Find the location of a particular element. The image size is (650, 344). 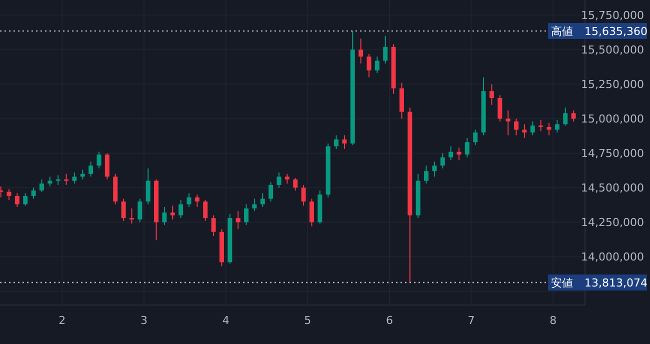

x-tick: 5 is located at coordinates (308, 320).